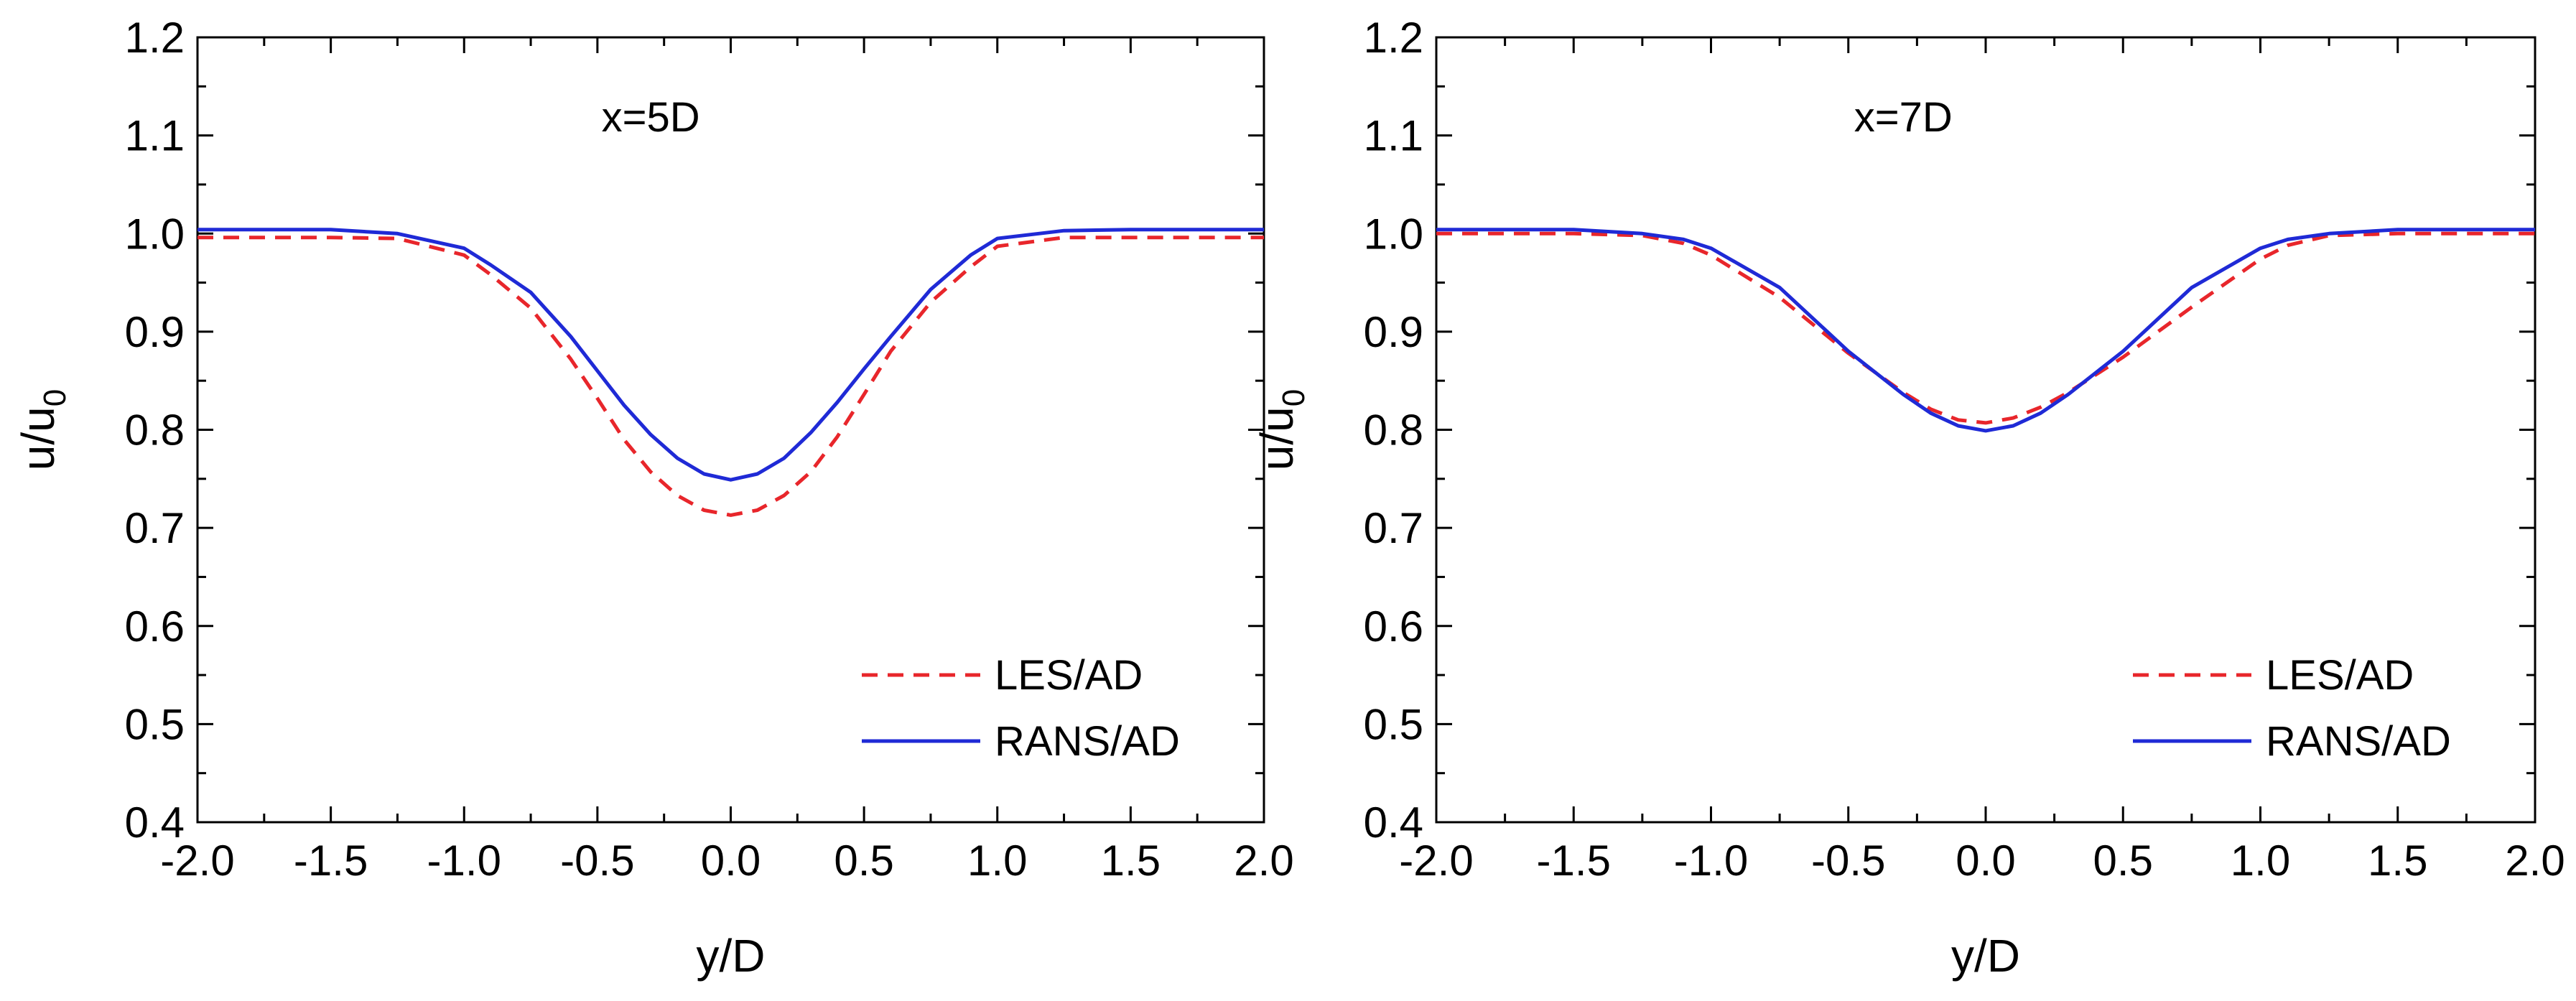  I want to click on annotation-label: x=5D, so click(651, 117).